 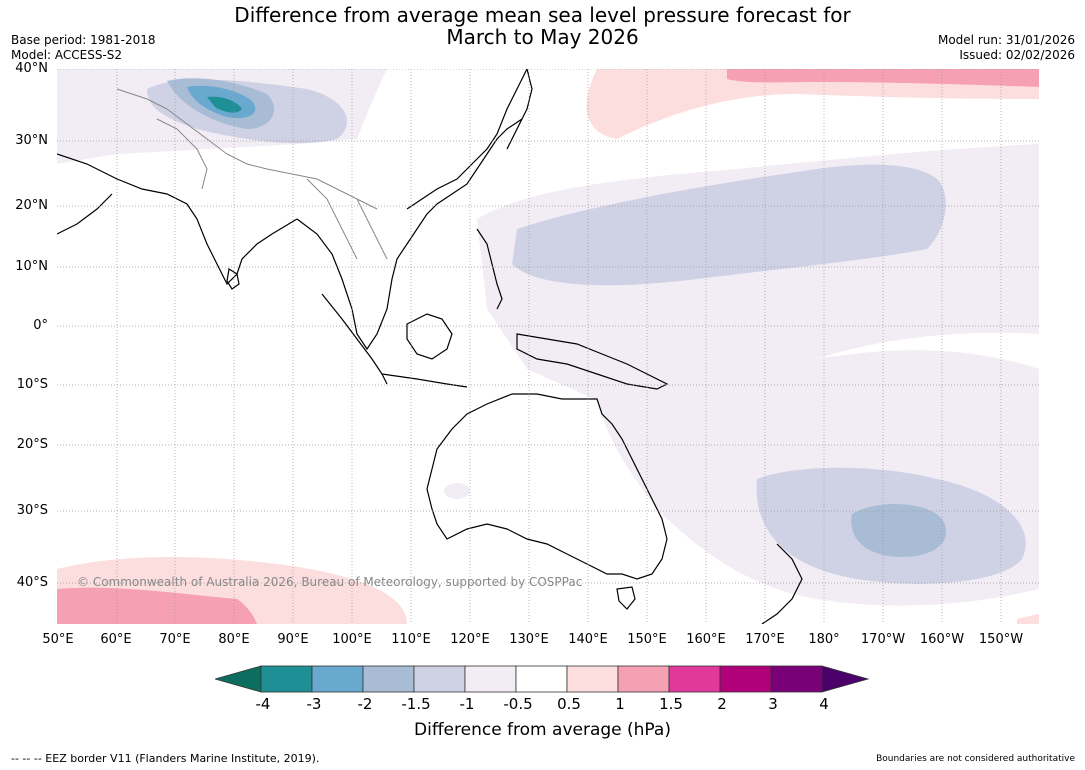 What do you see at coordinates (647, 639) in the screenshot?
I see `lon-label: 150°E` at bounding box center [647, 639].